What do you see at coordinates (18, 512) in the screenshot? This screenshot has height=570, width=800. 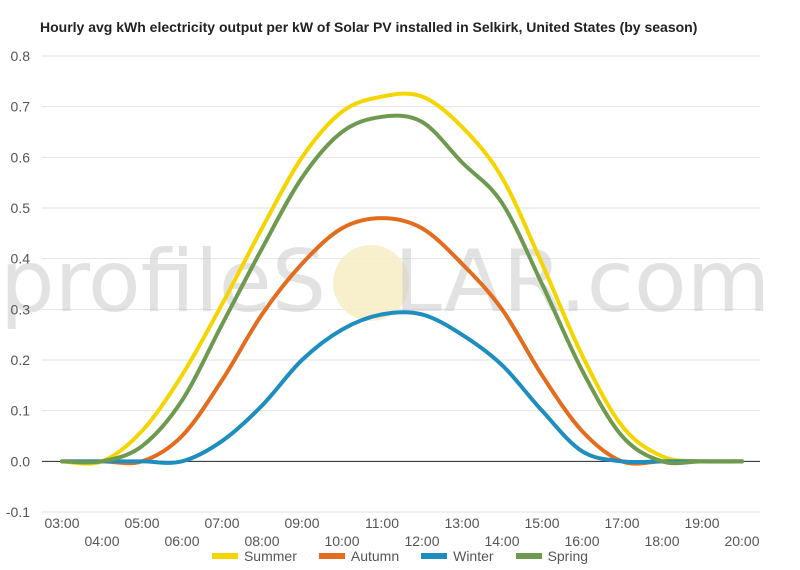 I see `y-tick-label: -0.1` at bounding box center [18, 512].